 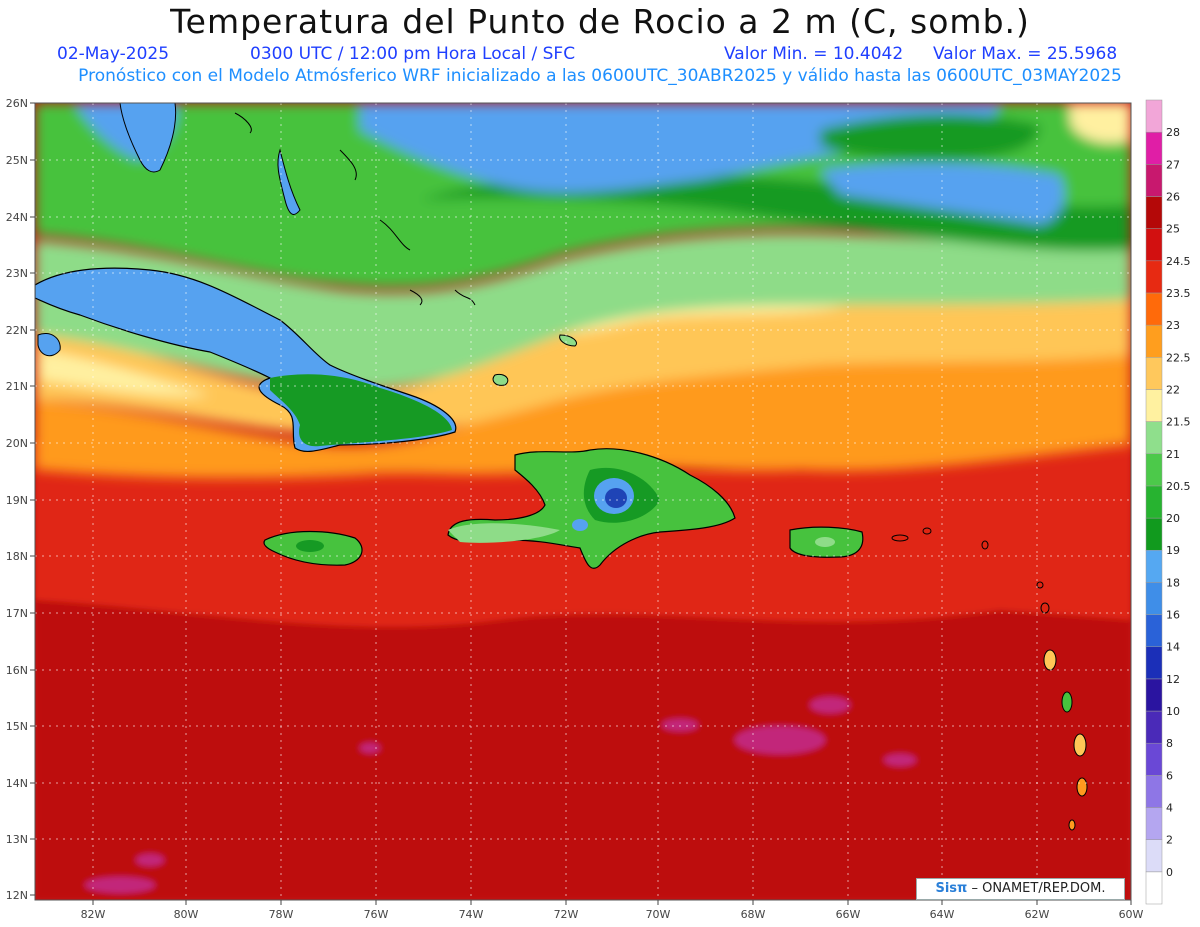 I want to click on lat-label: 25N, so click(x=17, y=160).